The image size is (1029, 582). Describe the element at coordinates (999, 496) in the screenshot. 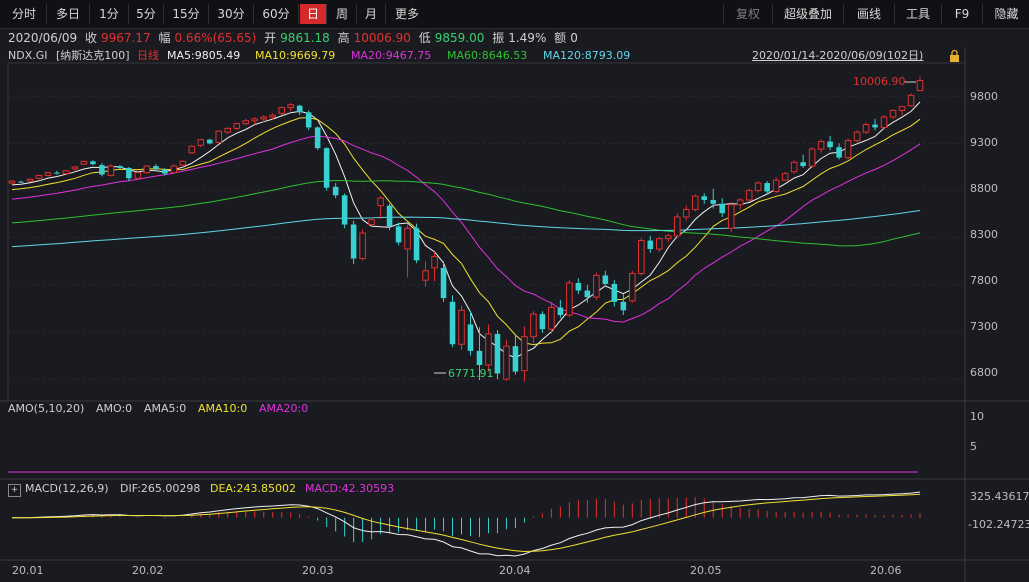

I see `macd-tick: 325.43617` at that location.